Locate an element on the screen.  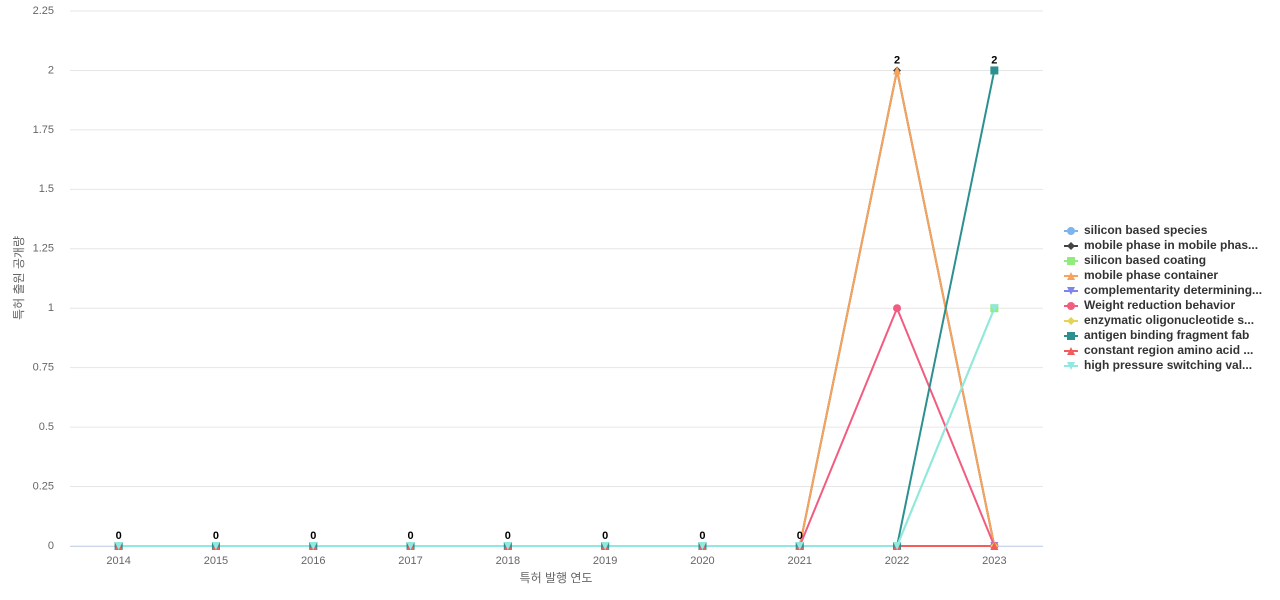
x-tick-label: 2015 is located at coordinates (216, 561).